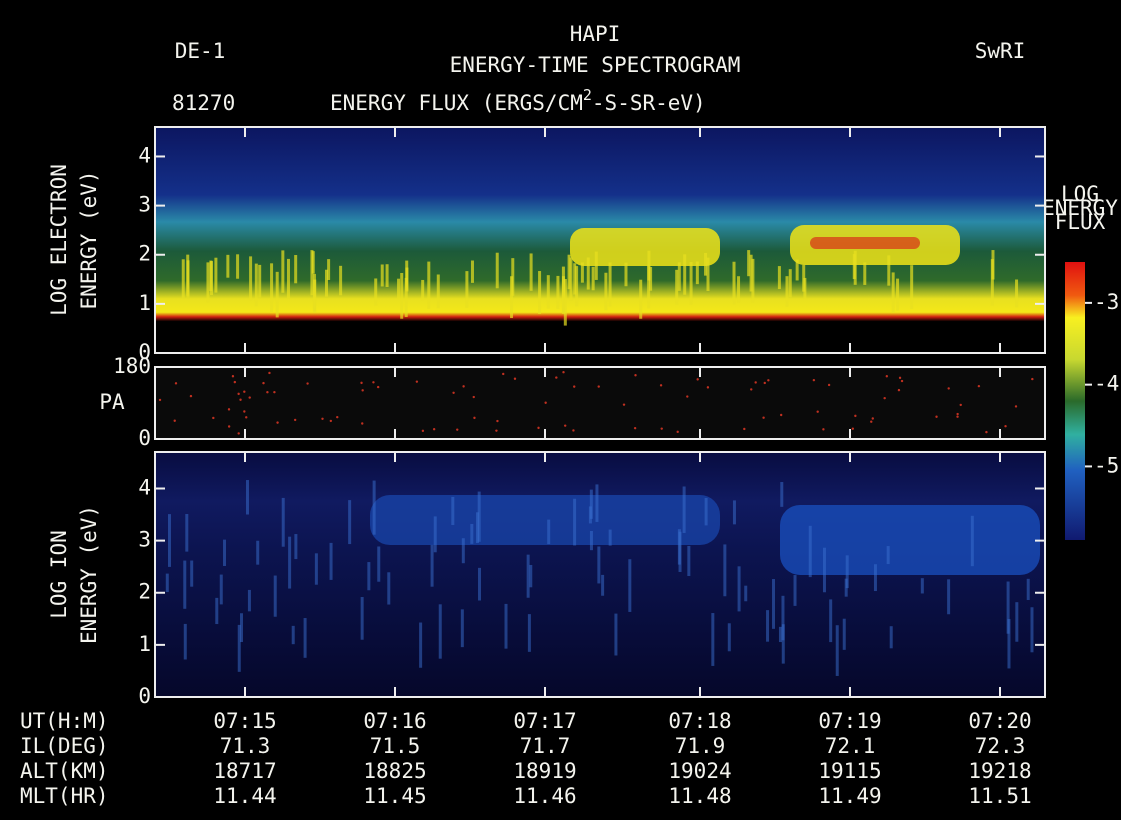 Image resolution: width=1121 pixels, height=820 pixels. What do you see at coordinates (1080, 194) in the screenshot?
I see `colorbar-label: LOG` at bounding box center [1080, 194].